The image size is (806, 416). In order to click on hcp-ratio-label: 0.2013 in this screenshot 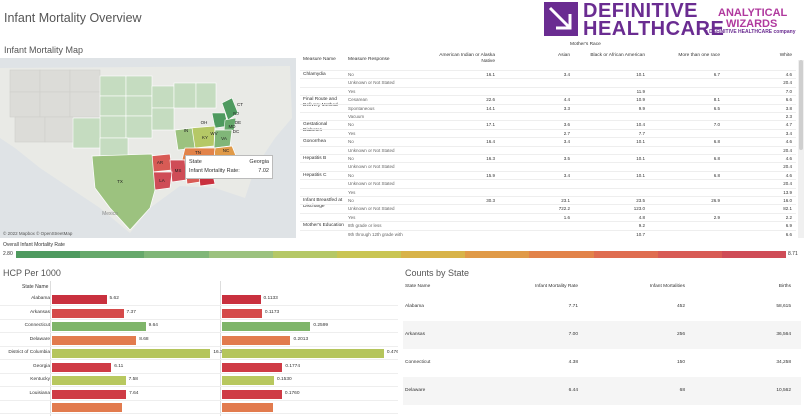, I will do `click(301, 339)`.